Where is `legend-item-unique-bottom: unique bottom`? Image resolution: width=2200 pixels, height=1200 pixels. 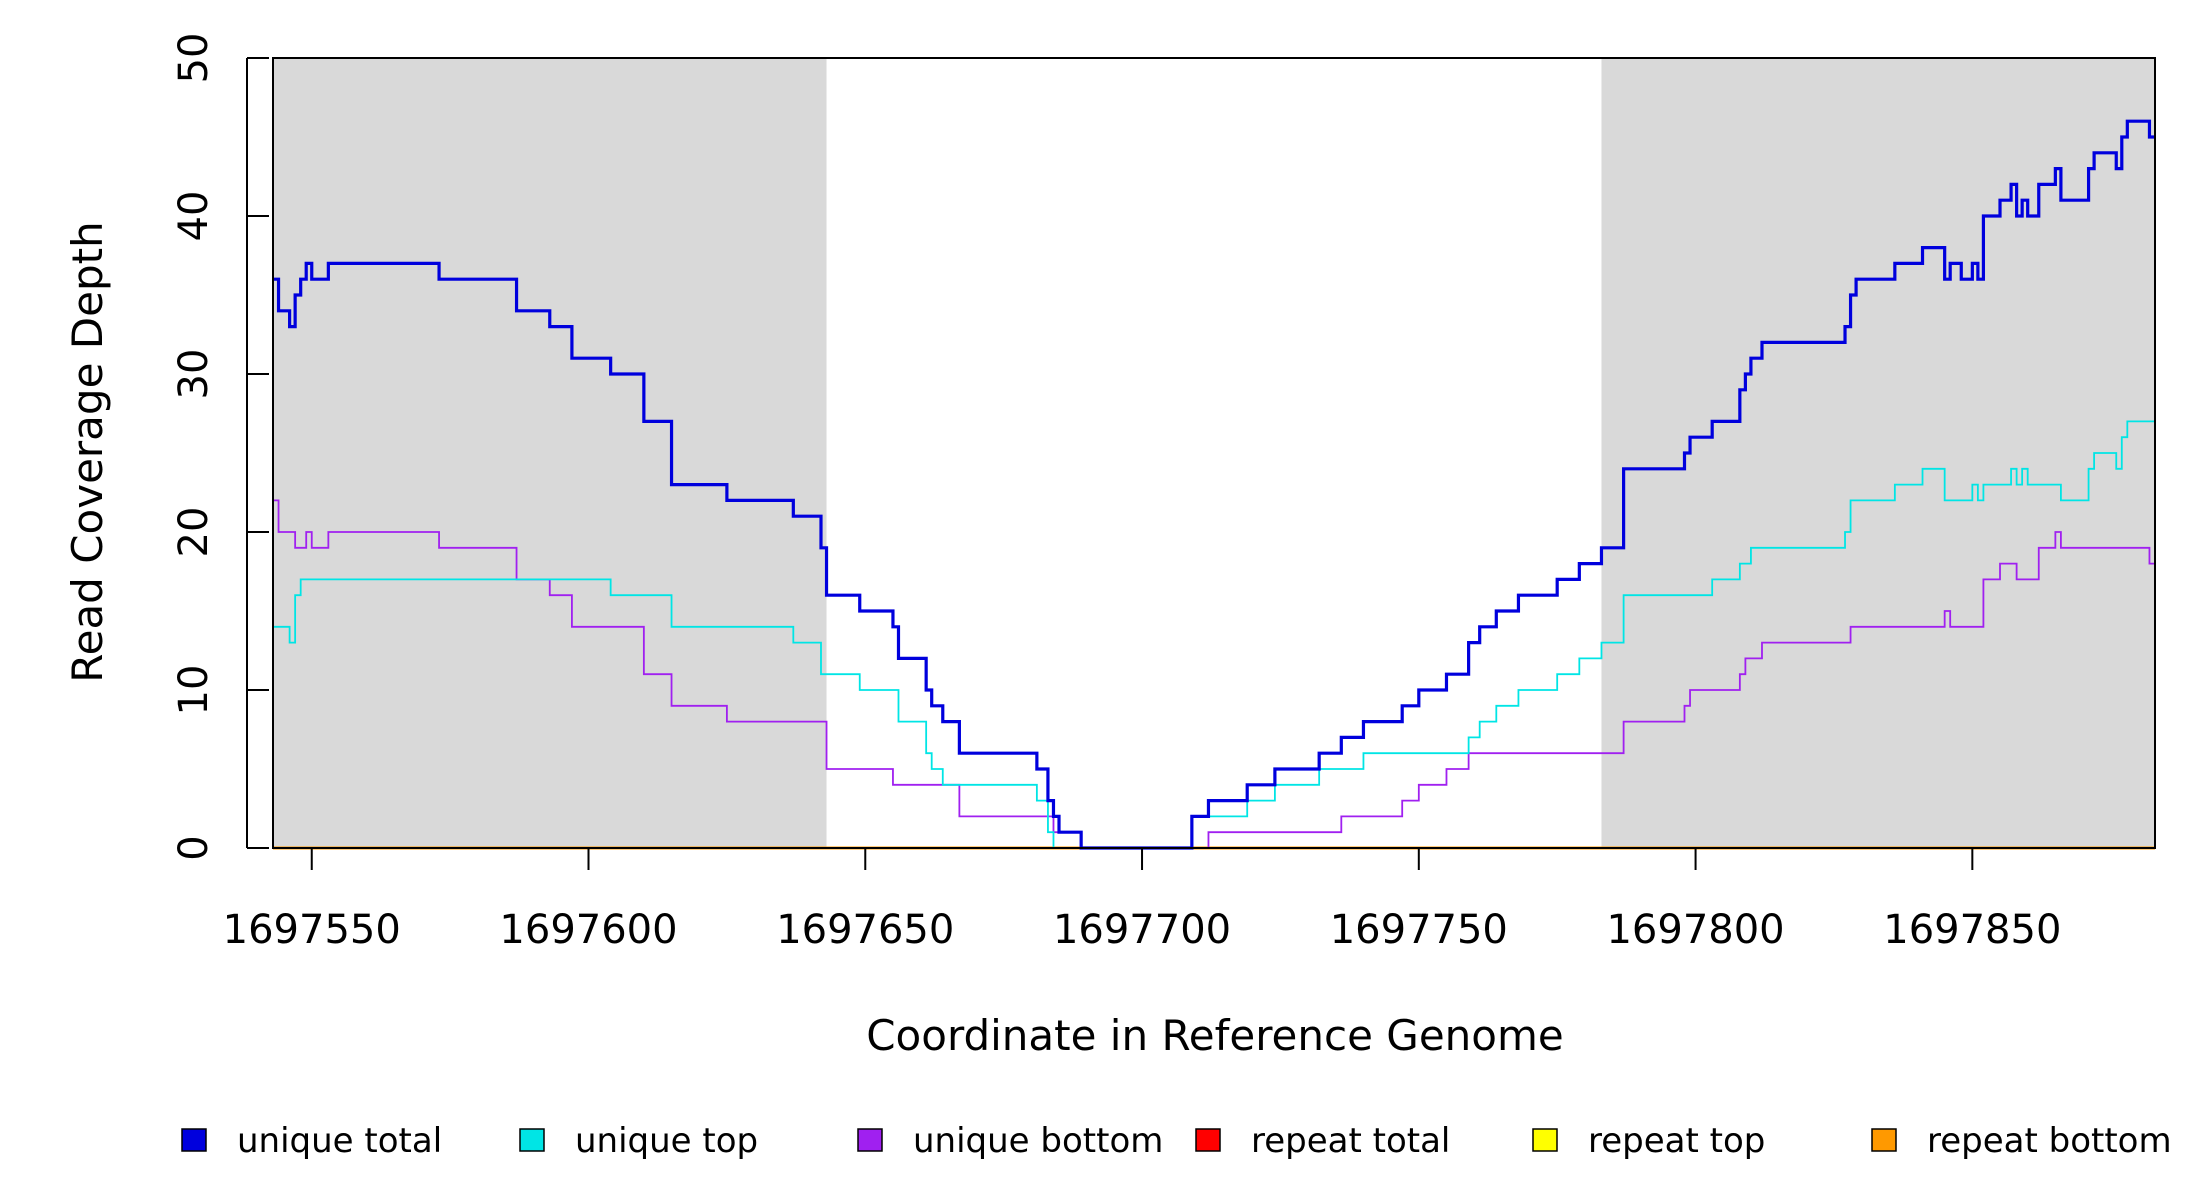
legend-item-unique-bottom: unique bottom is located at coordinates (1010, 1141).